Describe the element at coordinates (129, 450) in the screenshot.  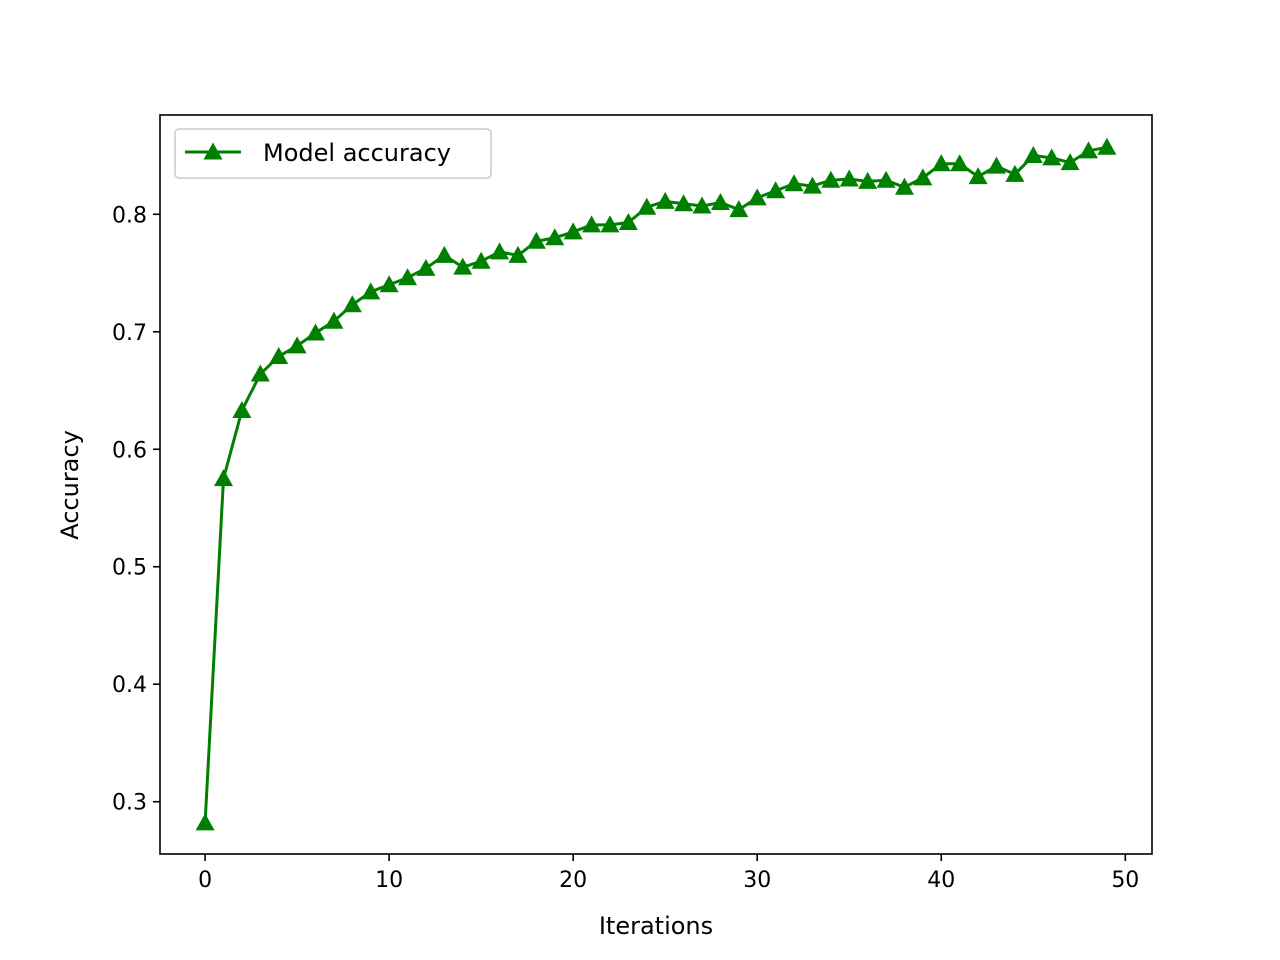
I see `y-tick-label: 0.6` at that location.